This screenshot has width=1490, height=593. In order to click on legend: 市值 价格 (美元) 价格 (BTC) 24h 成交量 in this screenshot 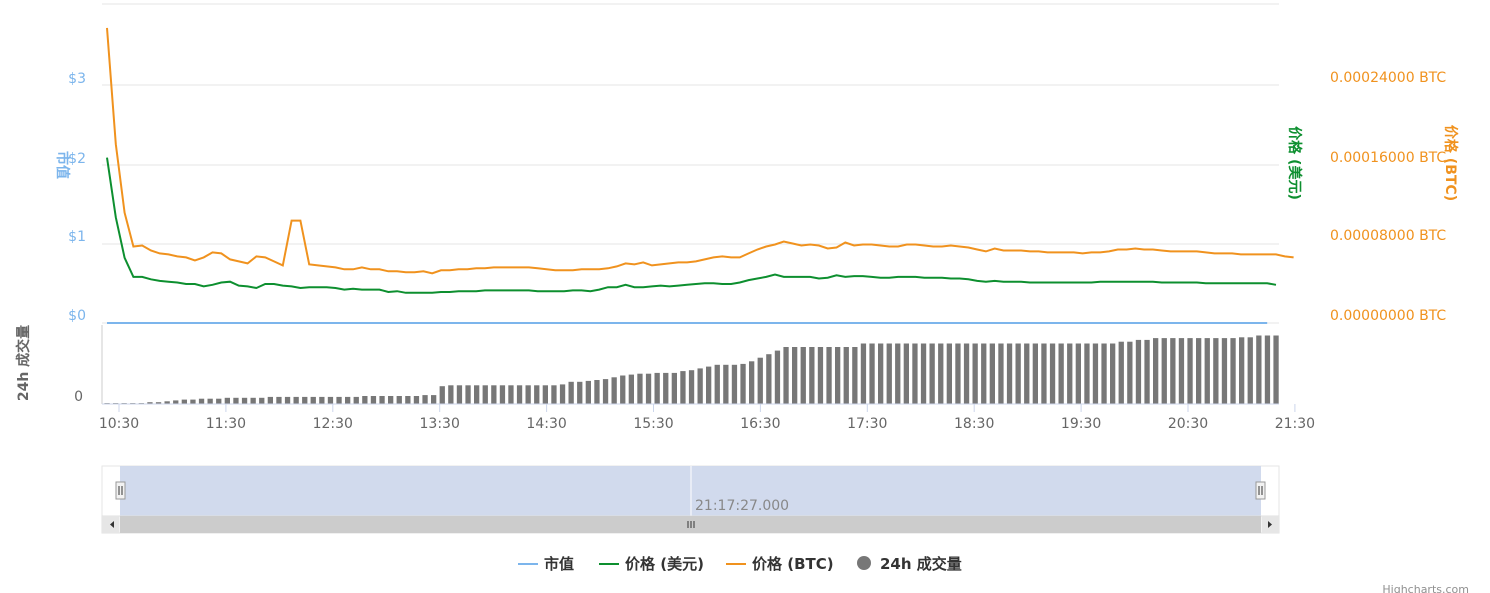, I will do `click(740, 564)`.